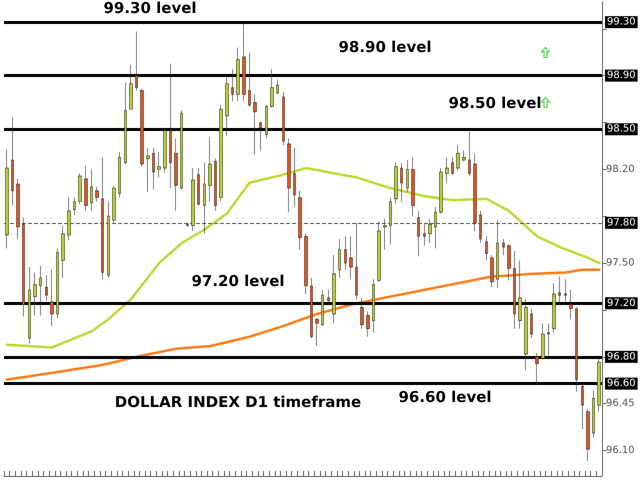  I want to click on ref-line-label: 96.60, so click(621, 384).